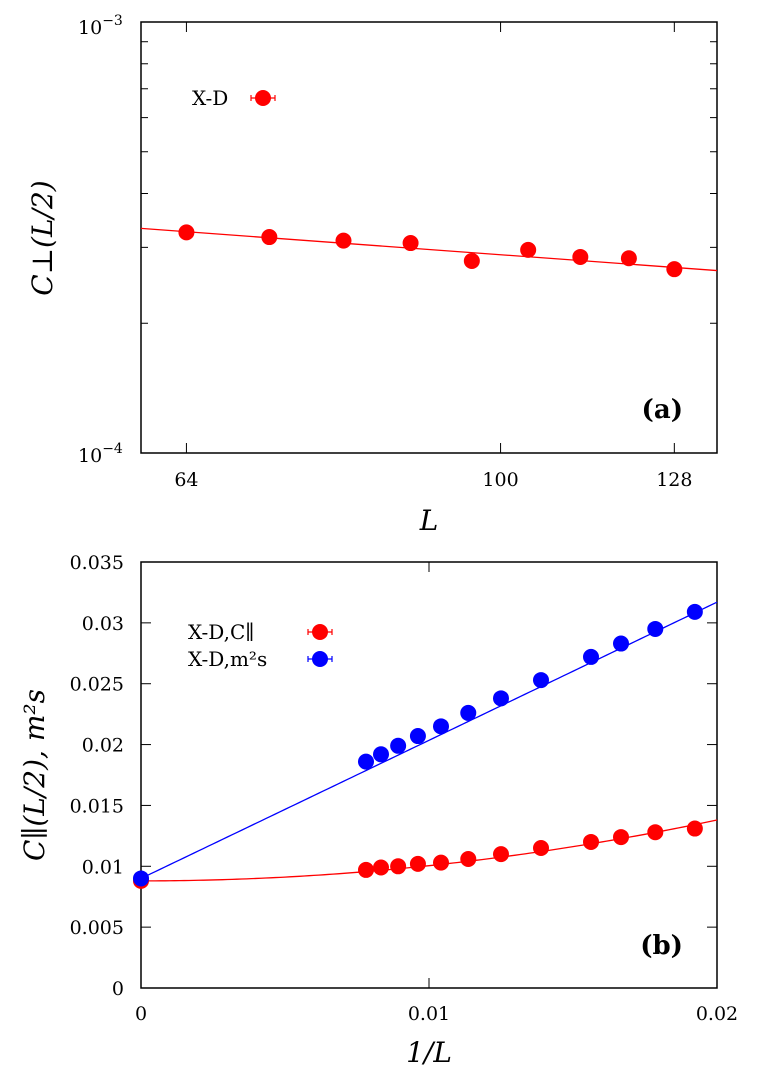 The width and height of the screenshot is (764, 1070). I want to click on panel-a-xlabel: L, so click(429, 520).